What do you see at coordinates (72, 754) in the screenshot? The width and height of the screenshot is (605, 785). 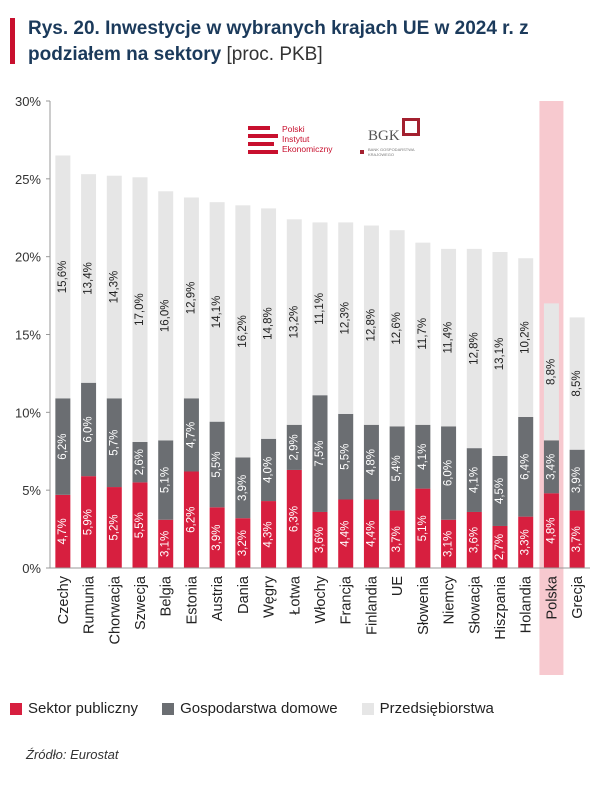 I see `source-note: Źródło: Eurostat` at bounding box center [72, 754].